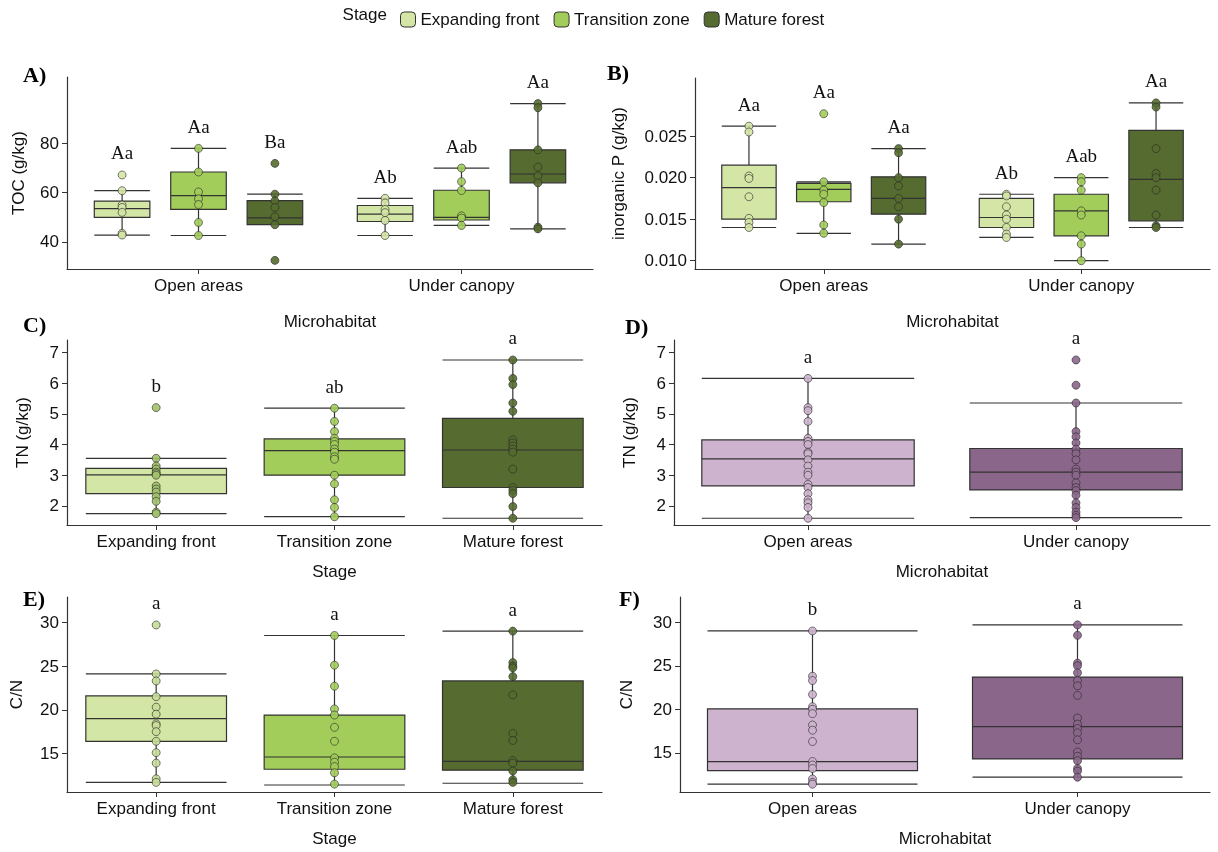 The width and height of the screenshot is (1218, 852). Describe the element at coordinates (629, 598) in the screenshot. I see `chart-title: F)` at that location.